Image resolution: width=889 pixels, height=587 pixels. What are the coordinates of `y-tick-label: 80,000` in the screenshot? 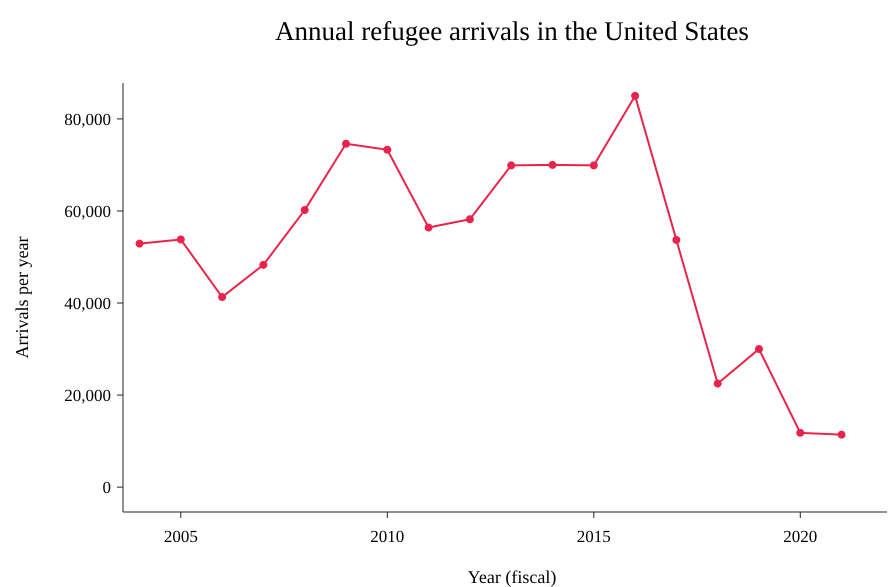 It's located at (87, 119).